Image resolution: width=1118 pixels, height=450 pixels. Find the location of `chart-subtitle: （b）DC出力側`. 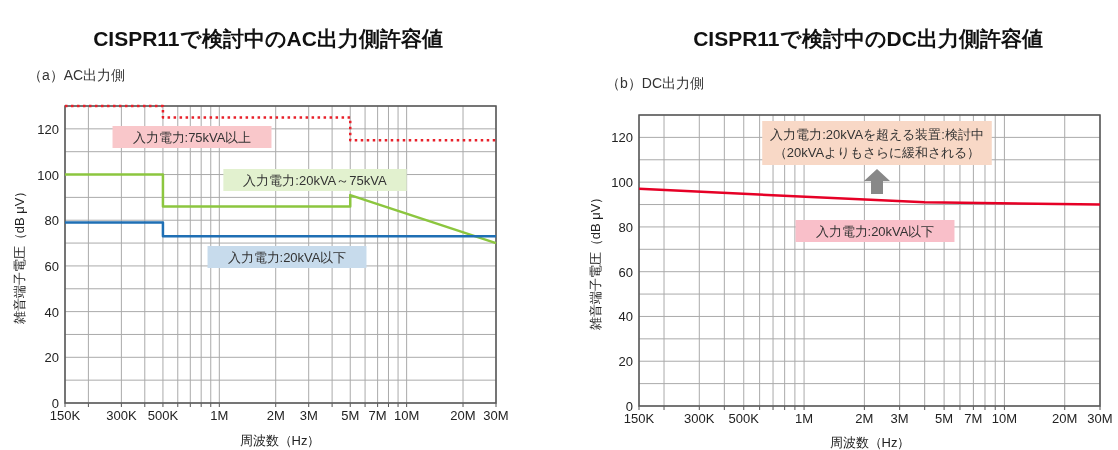

chart-subtitle: （b）DC出力側 is located at coordinates (655, 83).